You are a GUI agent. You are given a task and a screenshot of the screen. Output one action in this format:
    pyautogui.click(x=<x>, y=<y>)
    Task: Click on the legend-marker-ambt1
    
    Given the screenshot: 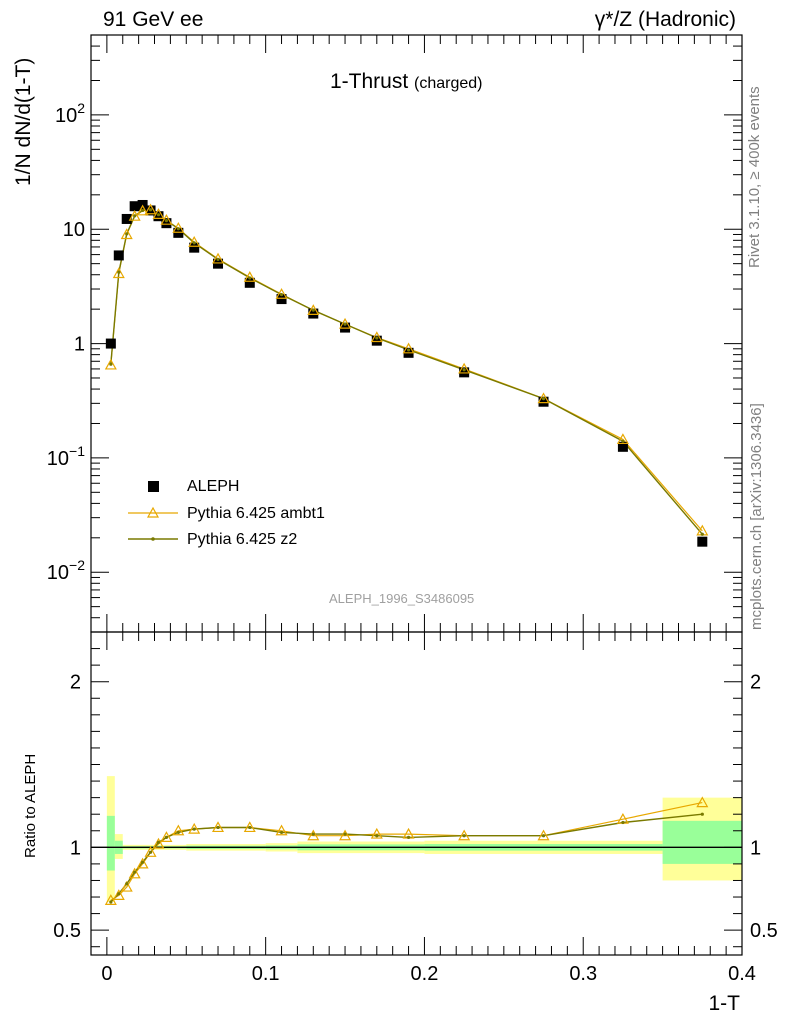 What is the action you would take?
    pyautogui.click(x=153, y=512)
    